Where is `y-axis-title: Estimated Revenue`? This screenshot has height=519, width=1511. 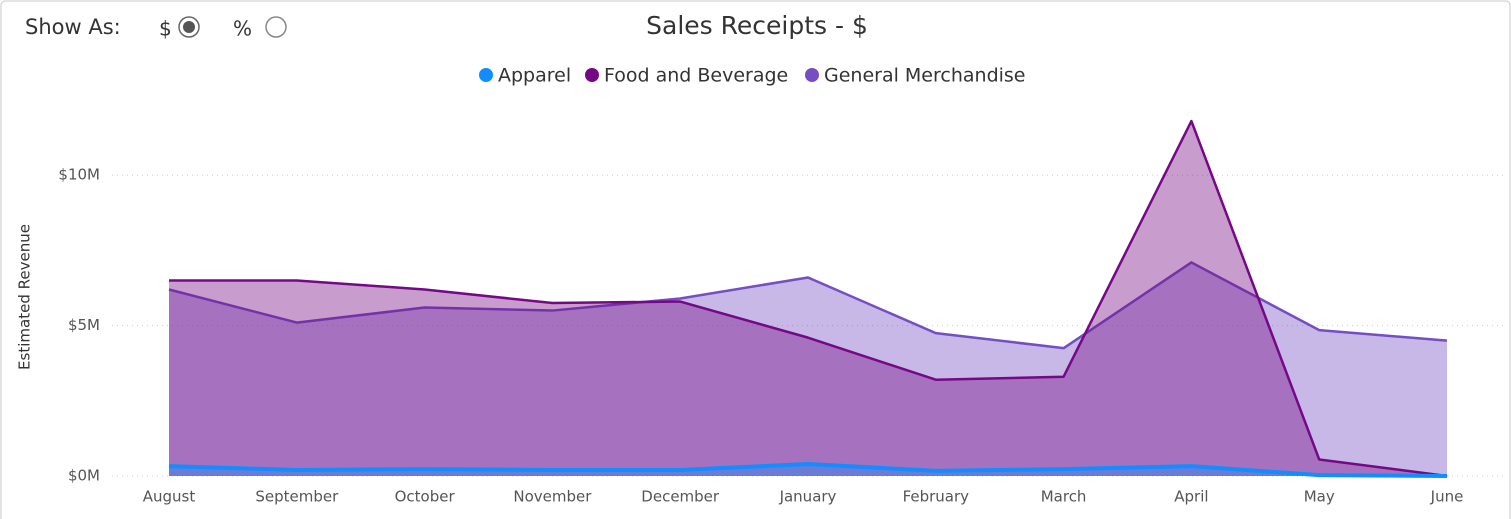
y-axis-title: Estimated Revenue is located at coordinates (25, 297).